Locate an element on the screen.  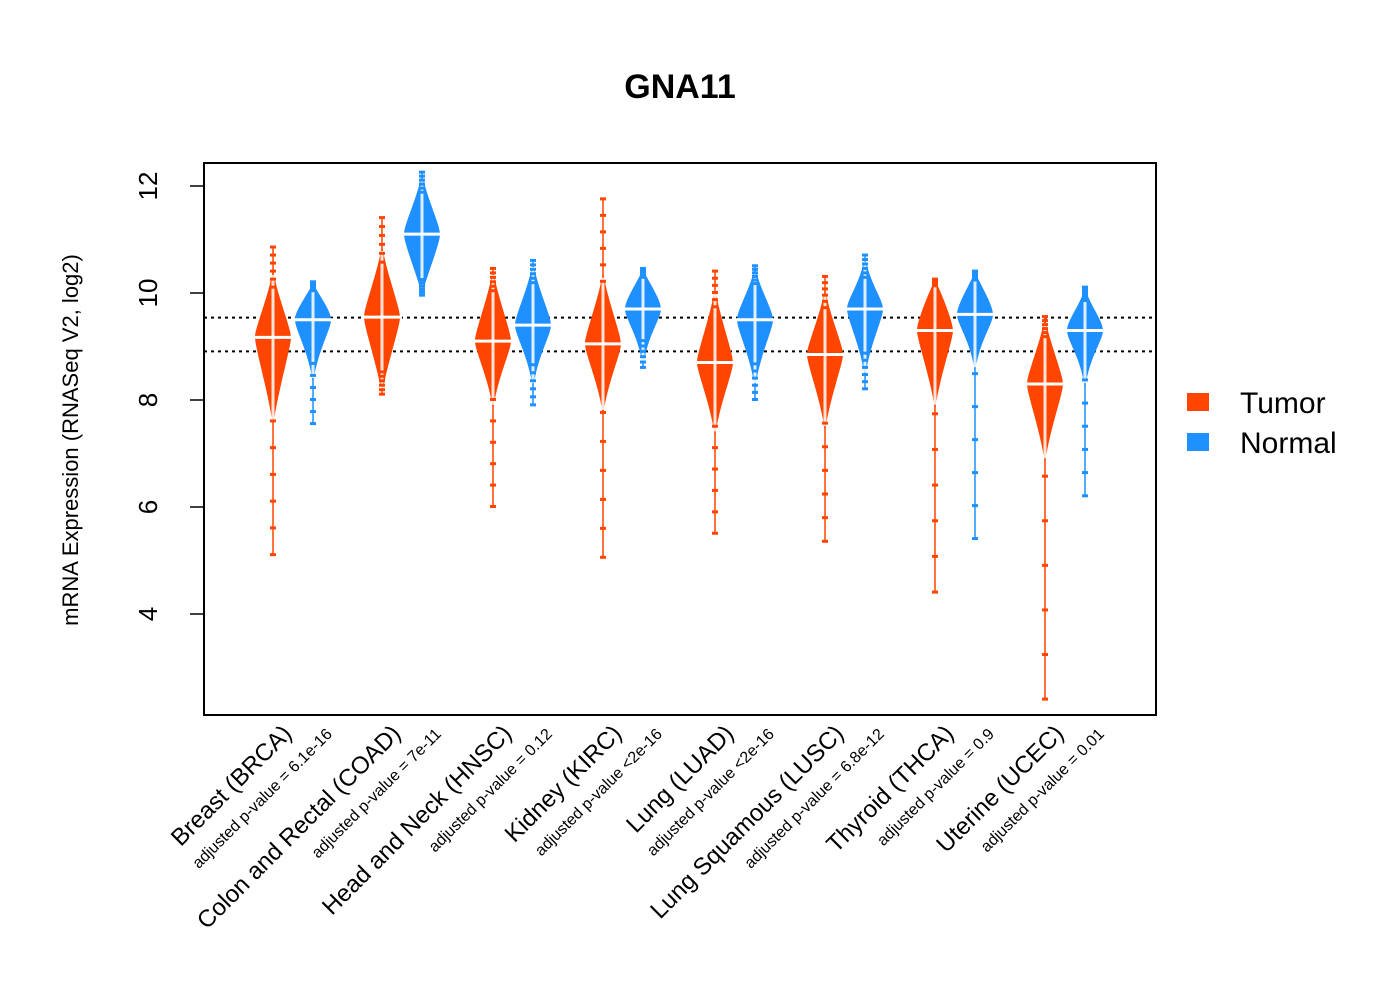
chart-title: GNA11 is located at coordinates (680, 87).